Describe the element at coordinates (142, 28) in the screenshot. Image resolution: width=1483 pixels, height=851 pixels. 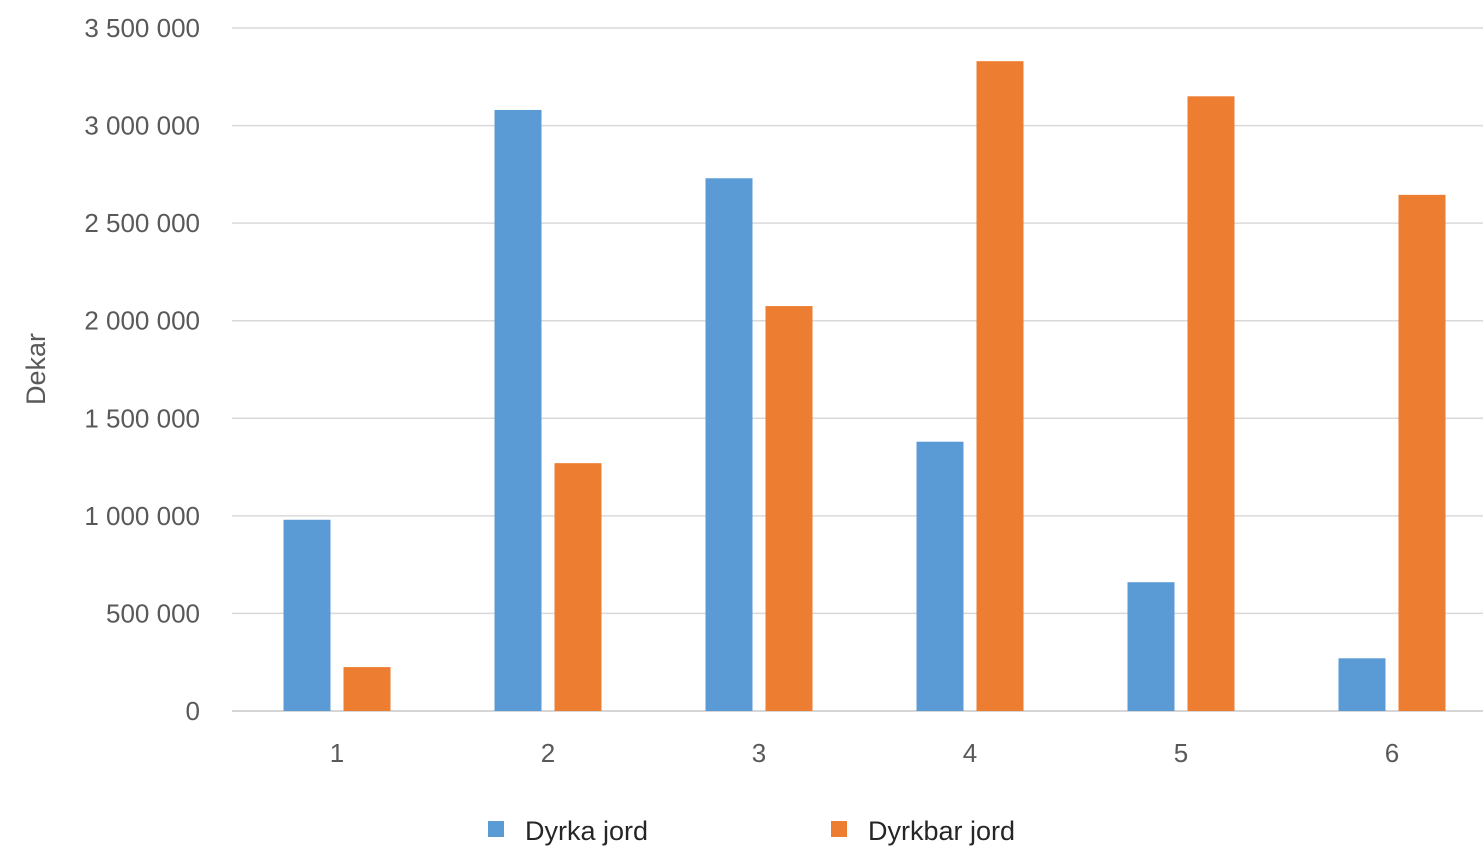
I see `y-tick-label: 3 500 000` at that location.